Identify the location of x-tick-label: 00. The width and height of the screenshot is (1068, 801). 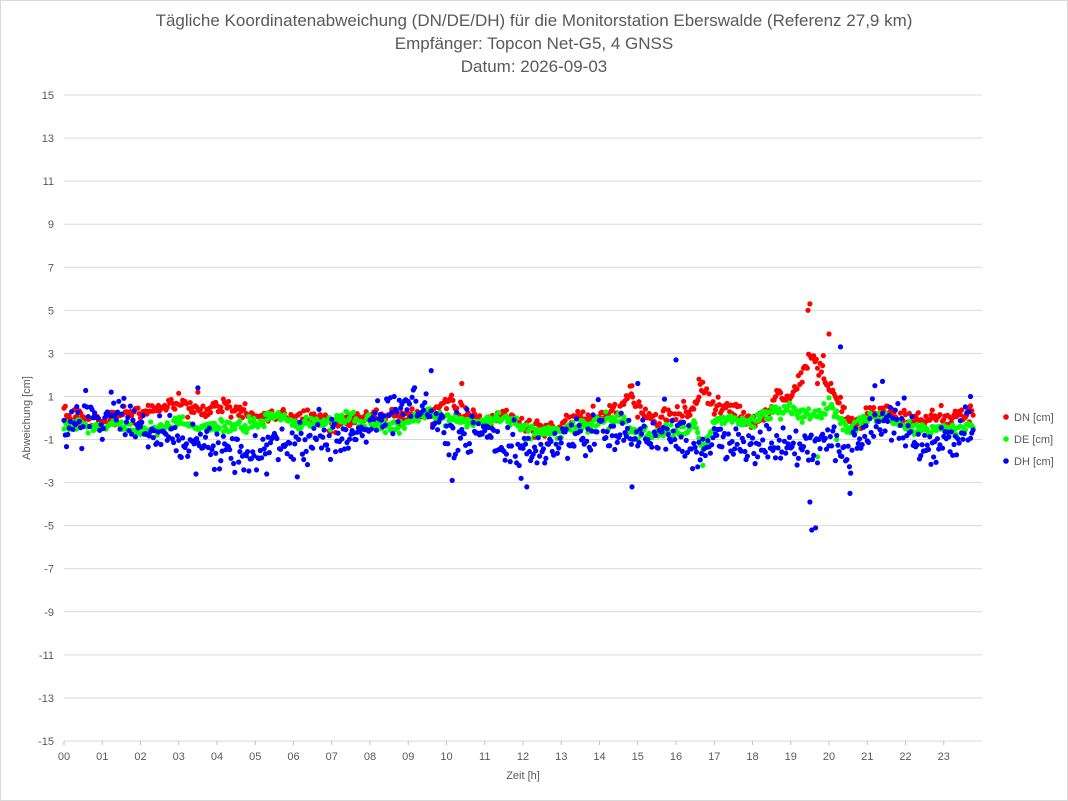
(64, 757).